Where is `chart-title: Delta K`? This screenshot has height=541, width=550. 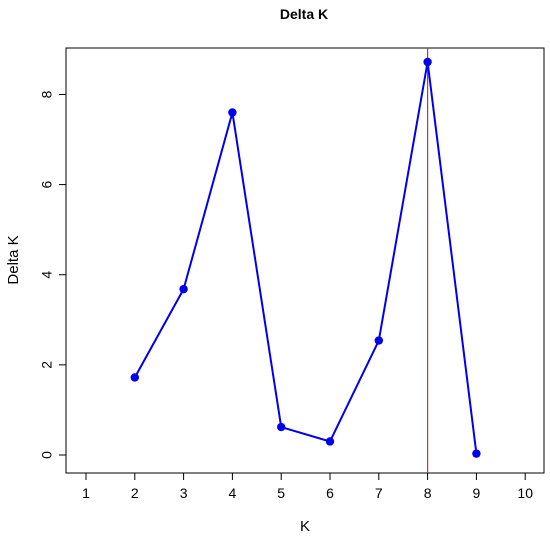 chart-title: Delta K is located at coordinates (304, 14).